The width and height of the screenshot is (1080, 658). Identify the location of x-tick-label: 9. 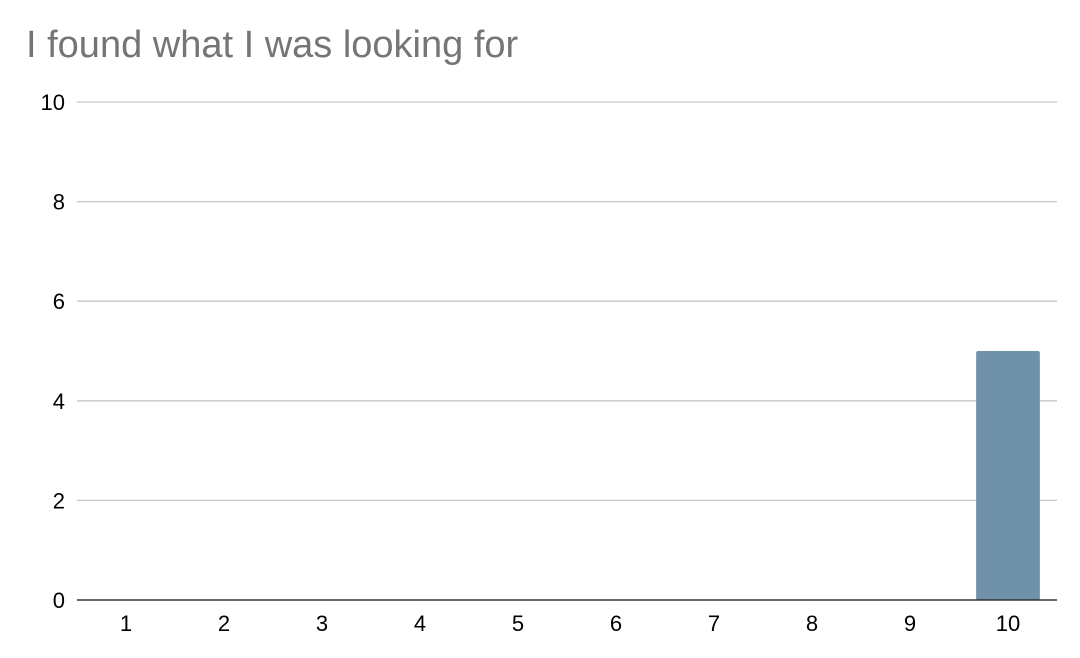
(910, 623).